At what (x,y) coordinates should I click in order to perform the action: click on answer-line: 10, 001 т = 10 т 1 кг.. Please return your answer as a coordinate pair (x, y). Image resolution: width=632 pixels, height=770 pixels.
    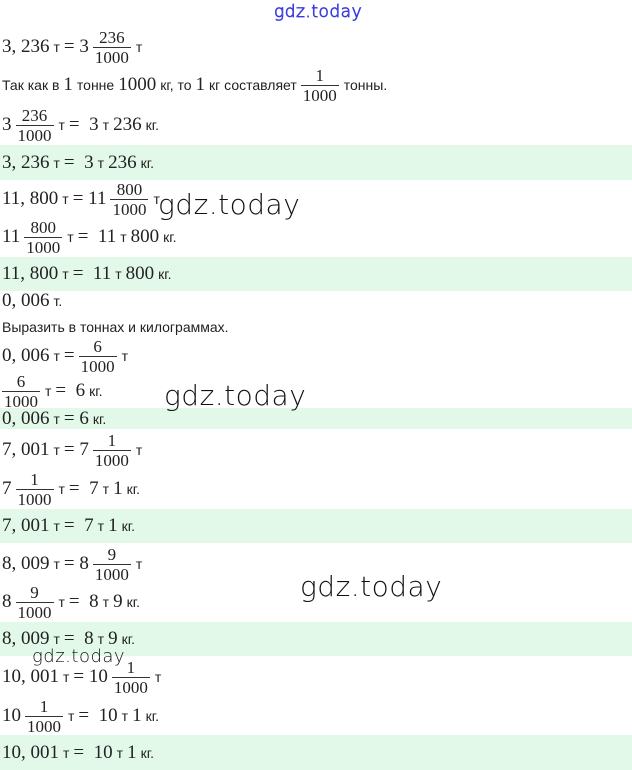
    Looking at the image, I should click on (316, 752).